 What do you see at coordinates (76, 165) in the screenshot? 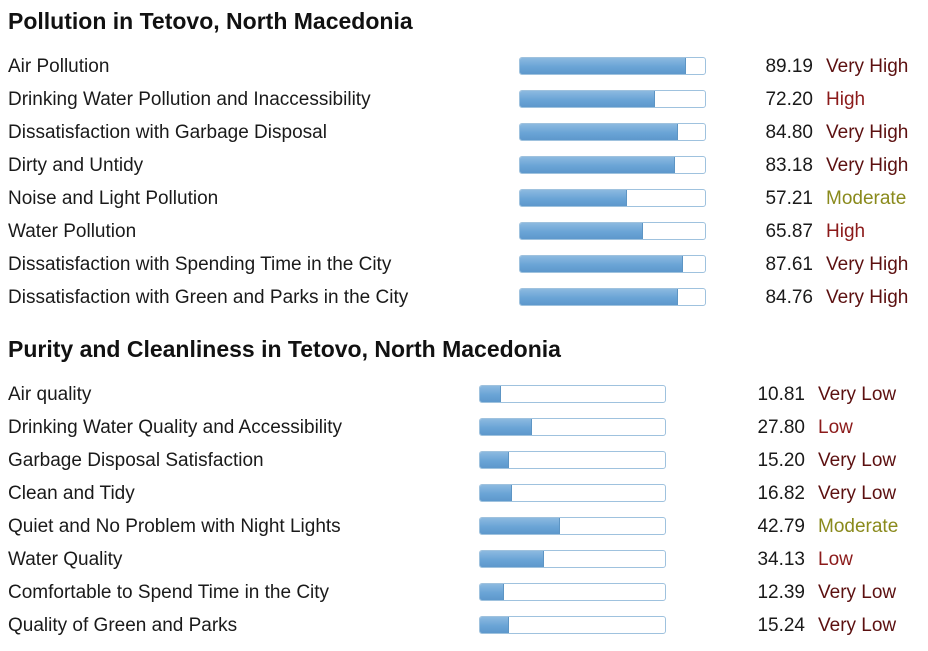
I see `row-label: Dirty and Untidy` at bounding box center [76, 165].